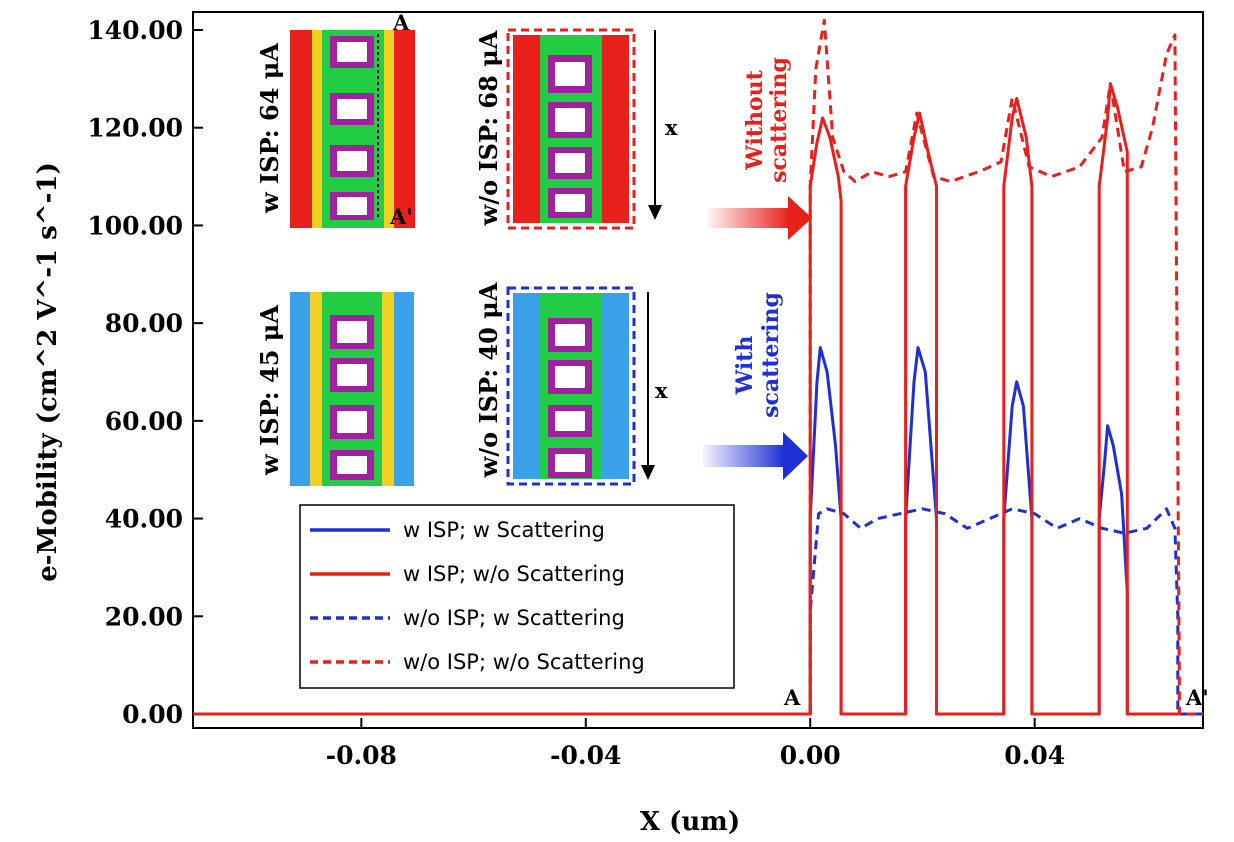 Image resolution: width=1234 pixels, height=842 pixels. What do you see at coordinates (135, 30) in the screenshot?
I see `y-tick-label: 140.00` at bounding box center [135, 30].